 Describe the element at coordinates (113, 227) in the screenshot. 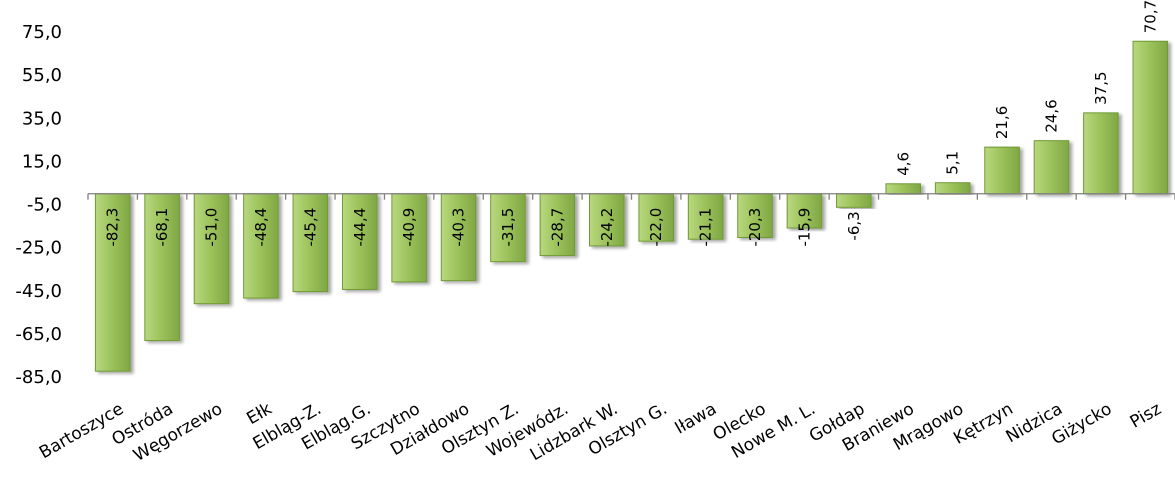

I see `data-label: -82,3` at that location.